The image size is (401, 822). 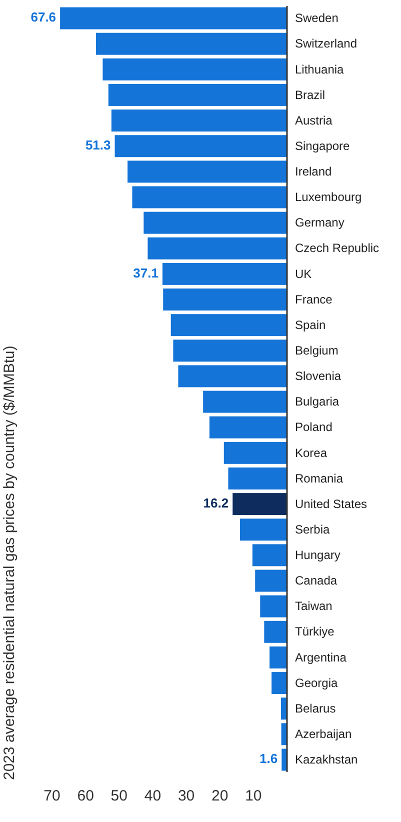 What do you see at coordinates (328, 197) in the screenshot?
I see `y-tick-label: Luxembourg` at bounding box center [328, 197].